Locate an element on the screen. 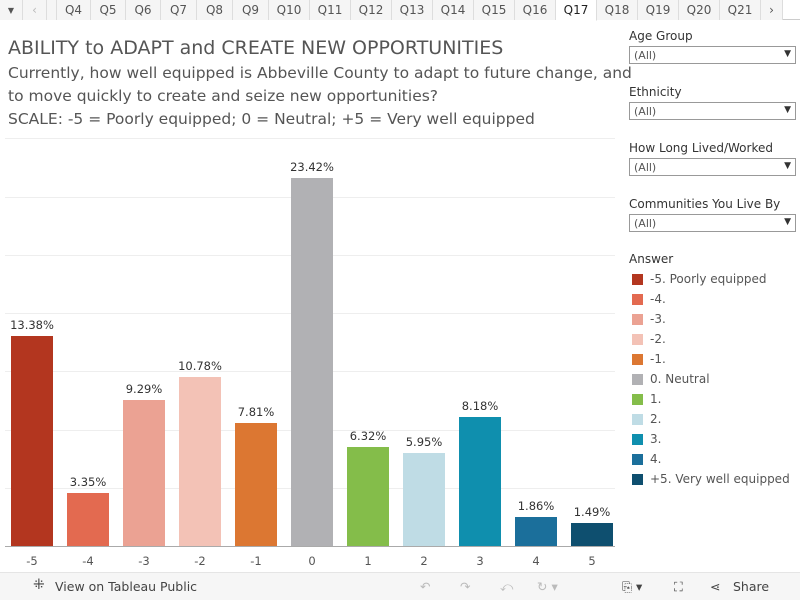 Image resolution: width=800 pixels, height=600 pixels. x-tick-label: -4 is located at coordinates (88, 561).